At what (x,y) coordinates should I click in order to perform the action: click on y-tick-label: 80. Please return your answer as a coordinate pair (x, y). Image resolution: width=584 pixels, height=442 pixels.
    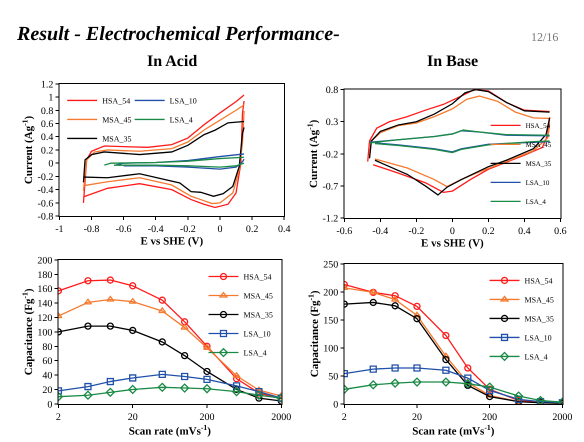
    Looking at the image, I should click on (47, 347).